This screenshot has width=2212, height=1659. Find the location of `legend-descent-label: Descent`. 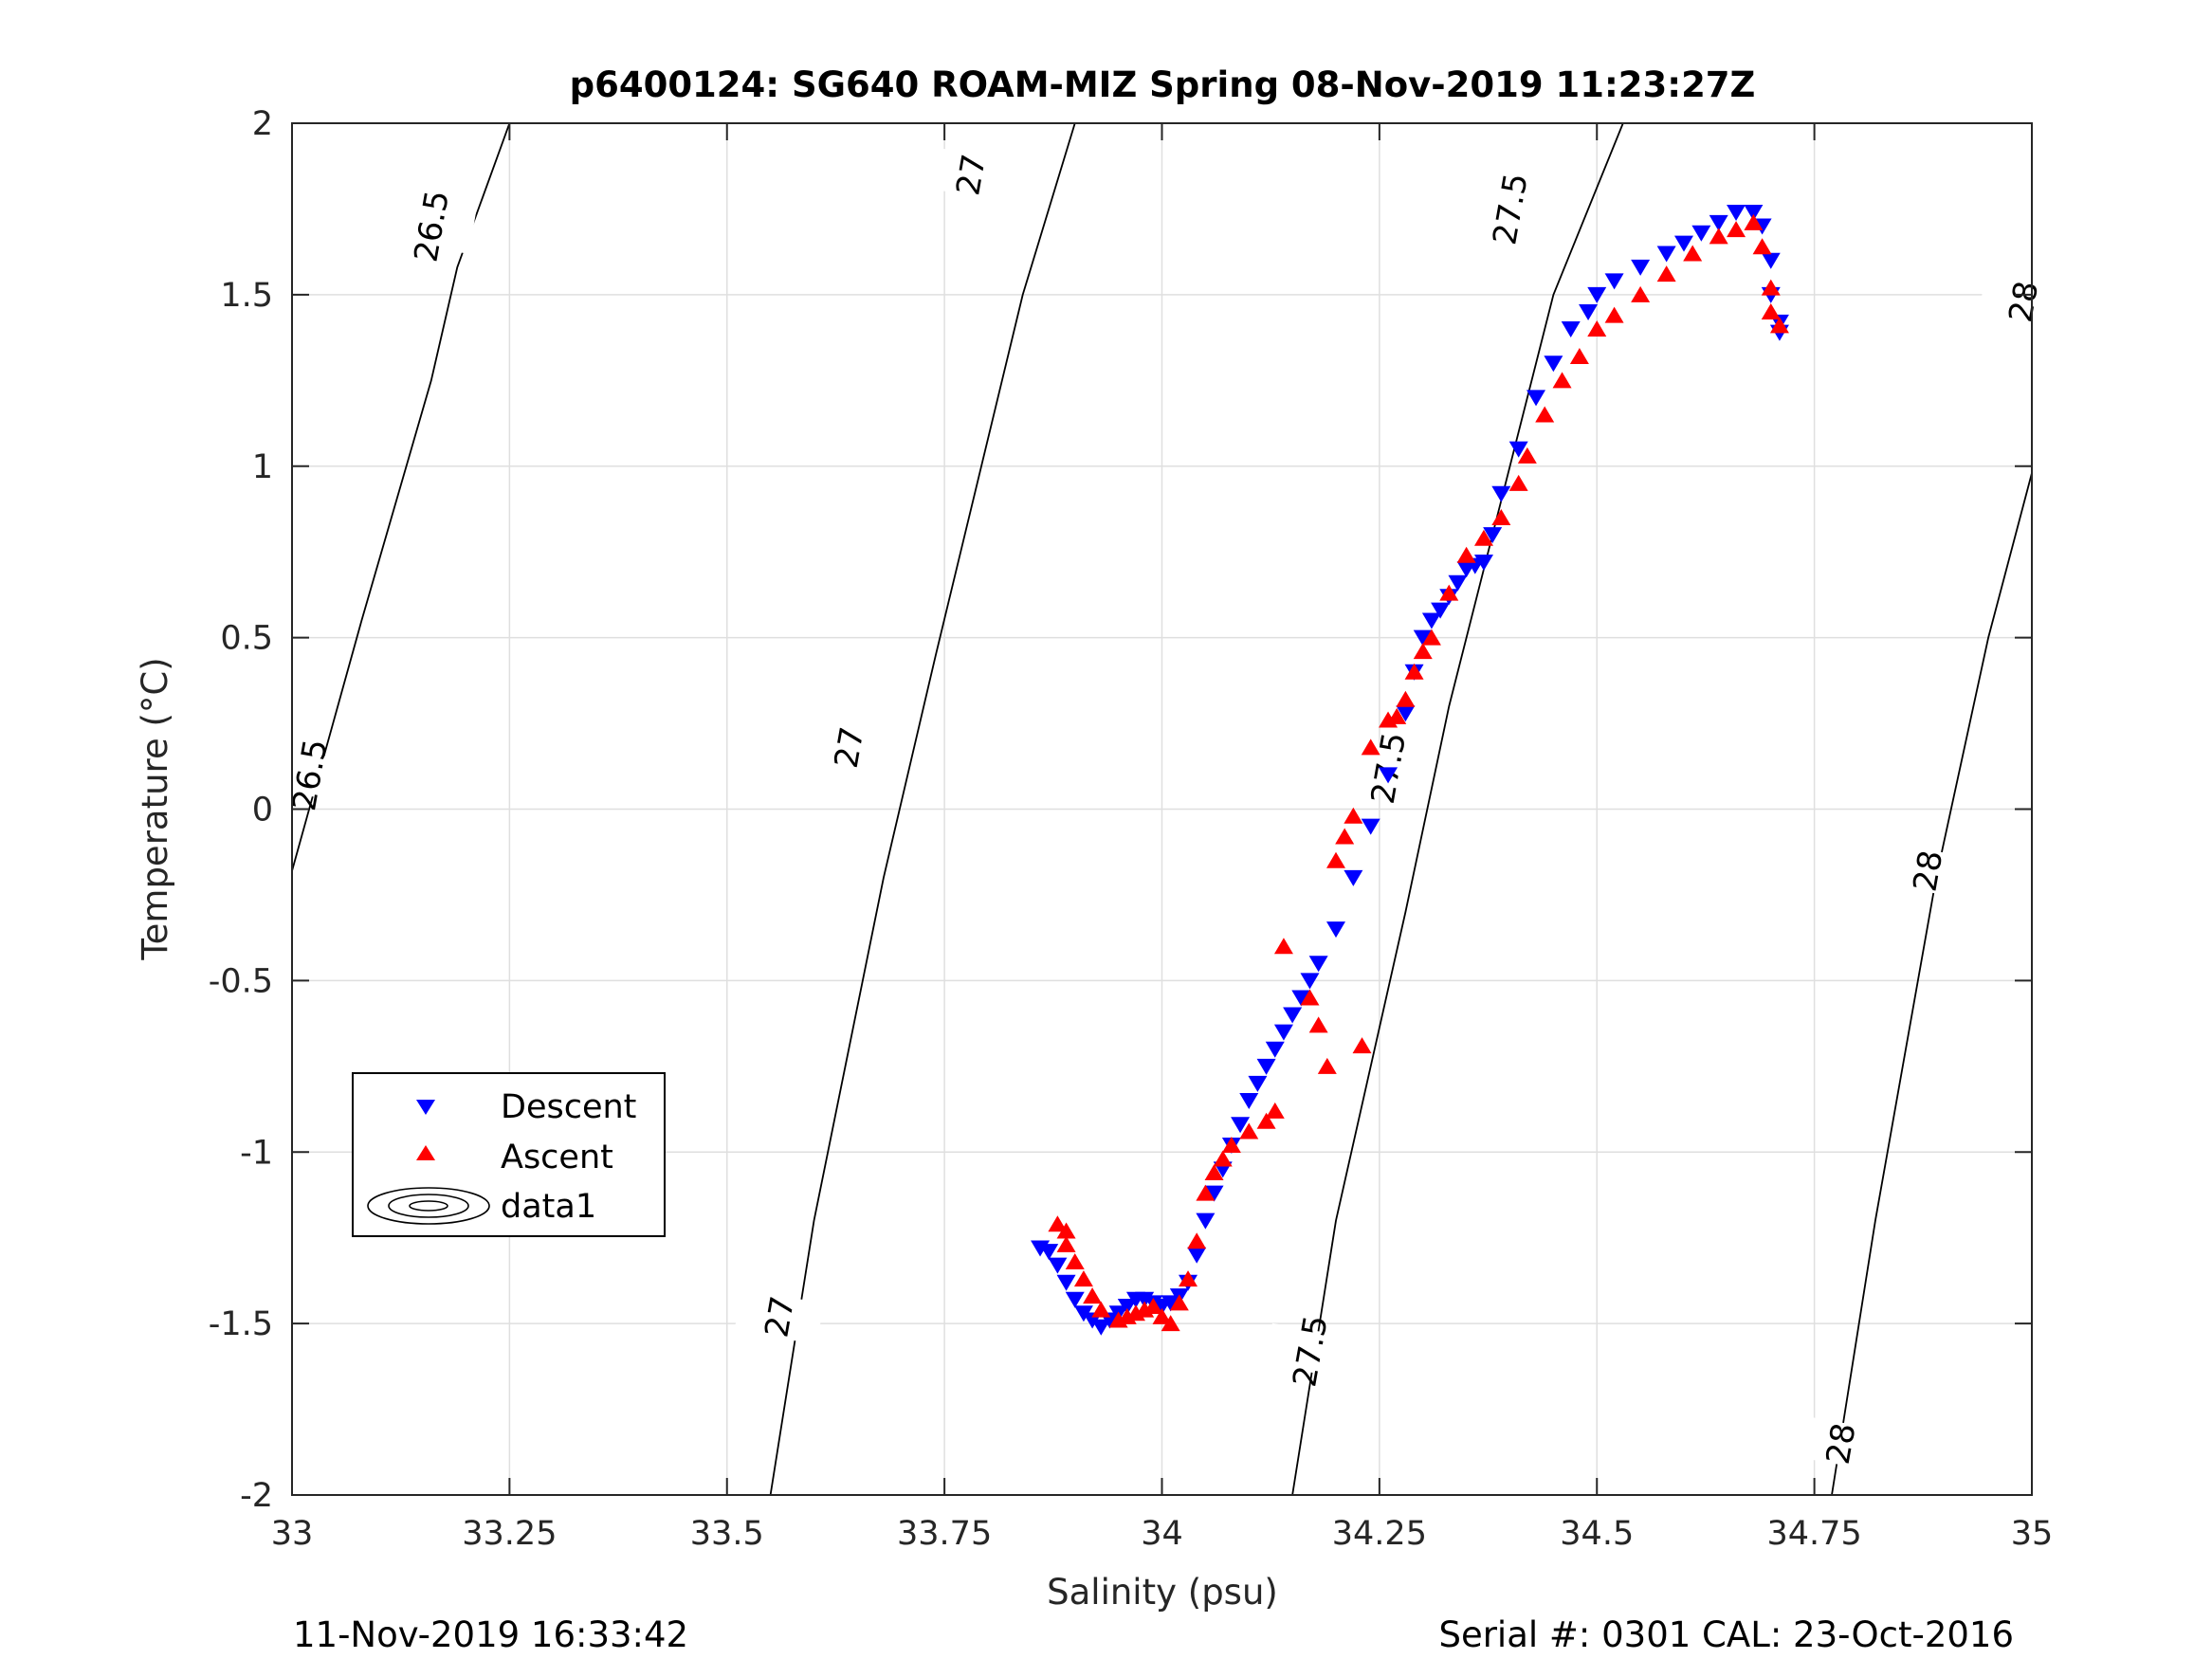

legend-descent-label: Descent is located at coordinates (568, 1107).